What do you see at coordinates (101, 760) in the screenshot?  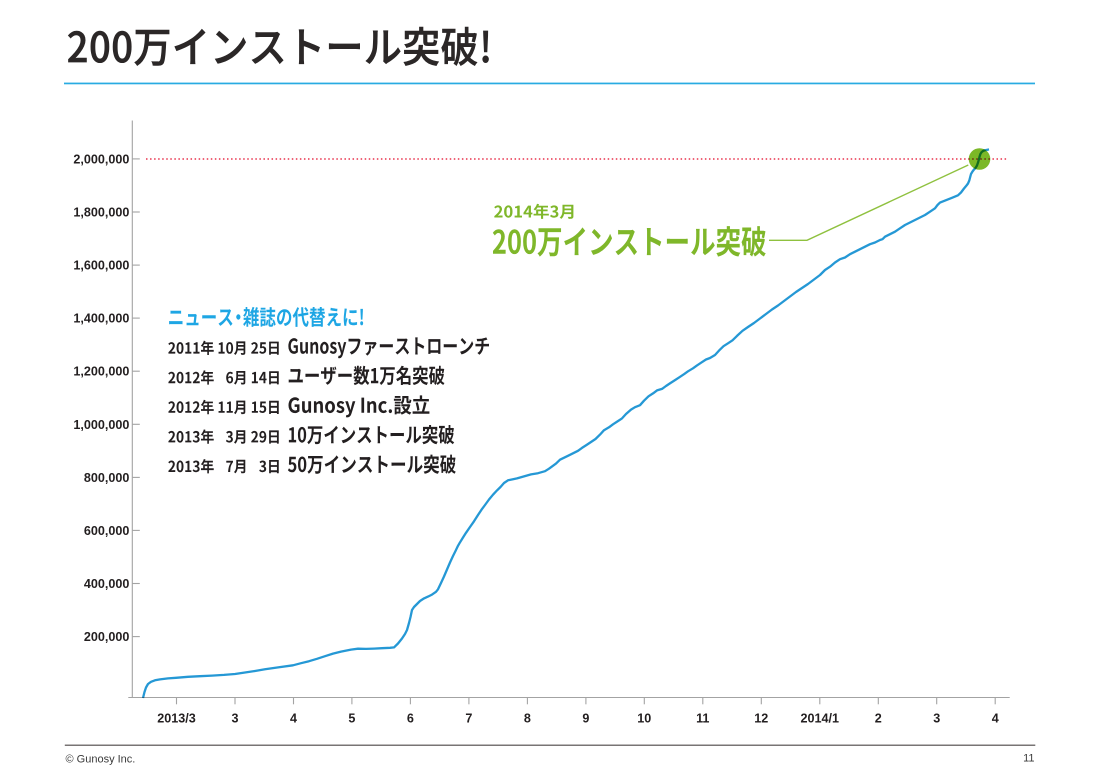 I see `svg-text: © Gunosy Inc.` at bounding box center [101, 760].